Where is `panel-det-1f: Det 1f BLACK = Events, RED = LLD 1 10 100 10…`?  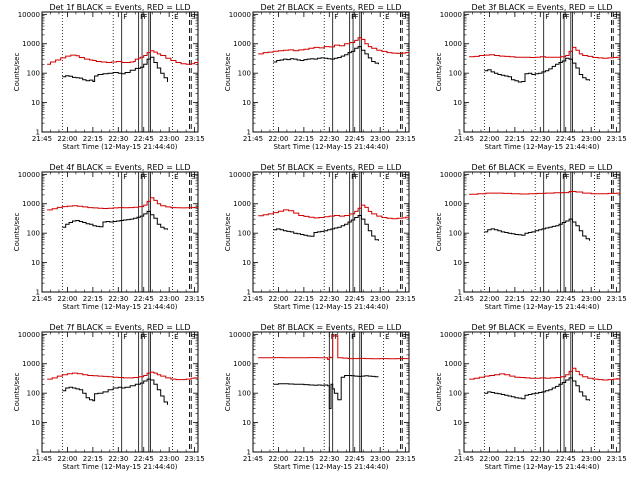
panel-det-1f: Det 1f BLACK = Events, RED = LLD 1 10 100 10… is located at coordinates (109, 77).